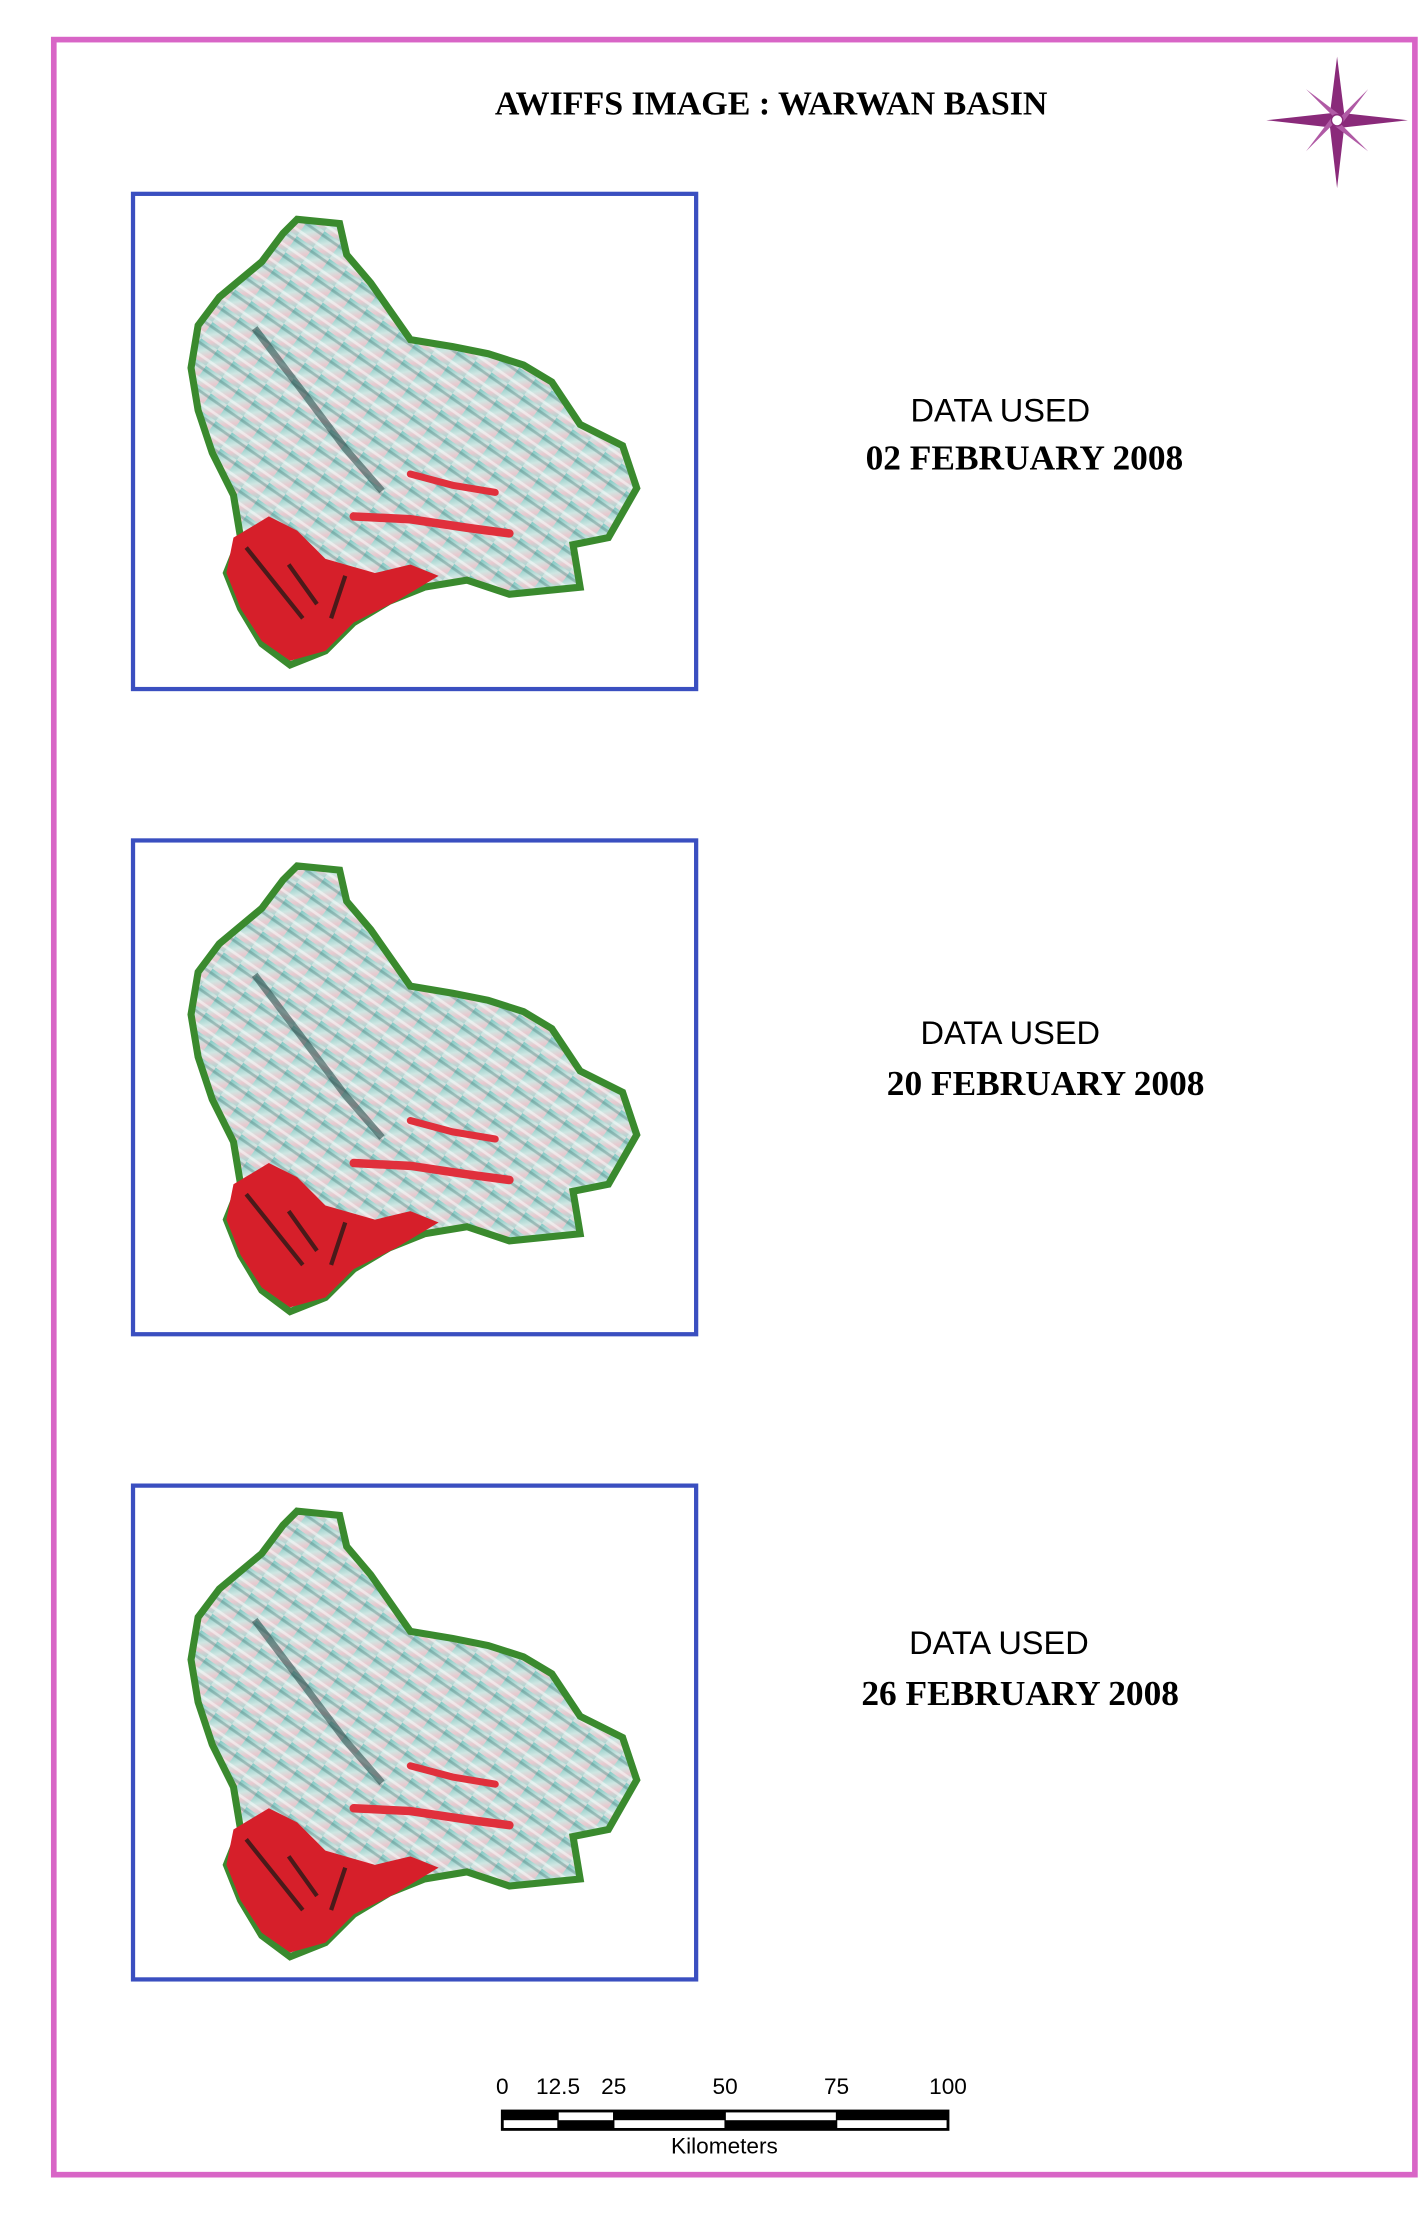 This screenshot has height=2215, width=1422. I want to click on scale-tick-label: 75, so click(836, 2086).